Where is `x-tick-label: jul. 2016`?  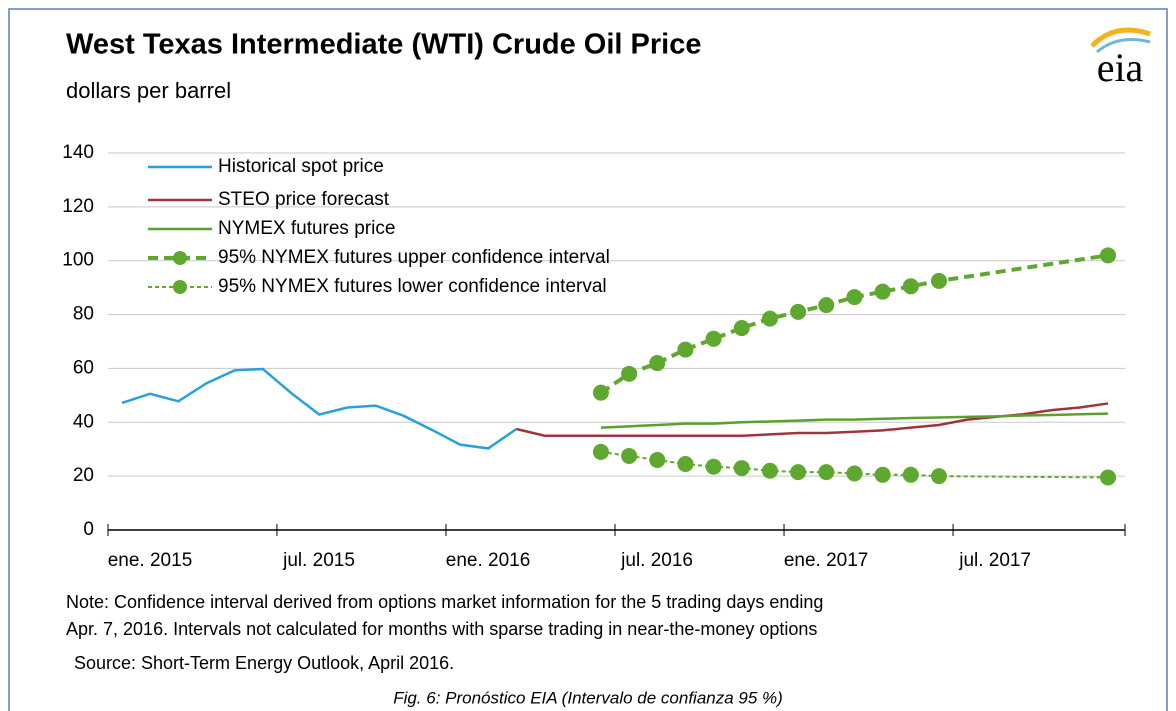
x-tick-label: jul. 2016 is located at coordinates (656, 560).